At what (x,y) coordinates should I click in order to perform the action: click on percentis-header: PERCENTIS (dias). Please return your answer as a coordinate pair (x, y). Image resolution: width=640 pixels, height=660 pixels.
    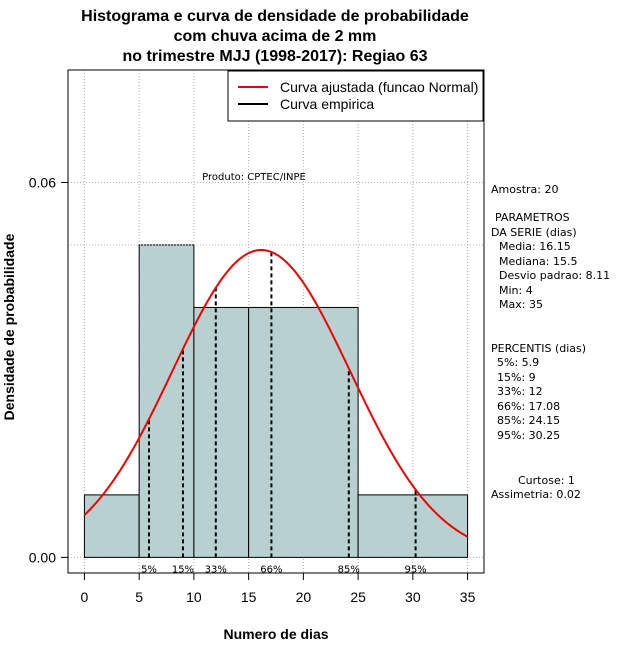
    Looking at the image, I should click on (538, 348).